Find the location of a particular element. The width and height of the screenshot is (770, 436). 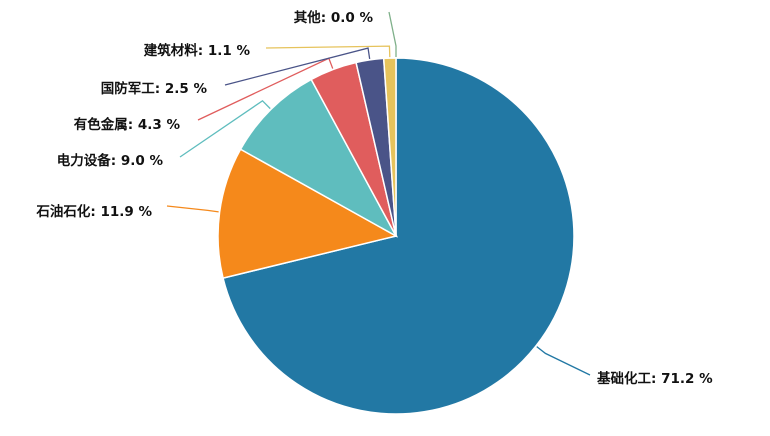

slice-label: 其他: 0.0 % is located at coordinates (334, 17).